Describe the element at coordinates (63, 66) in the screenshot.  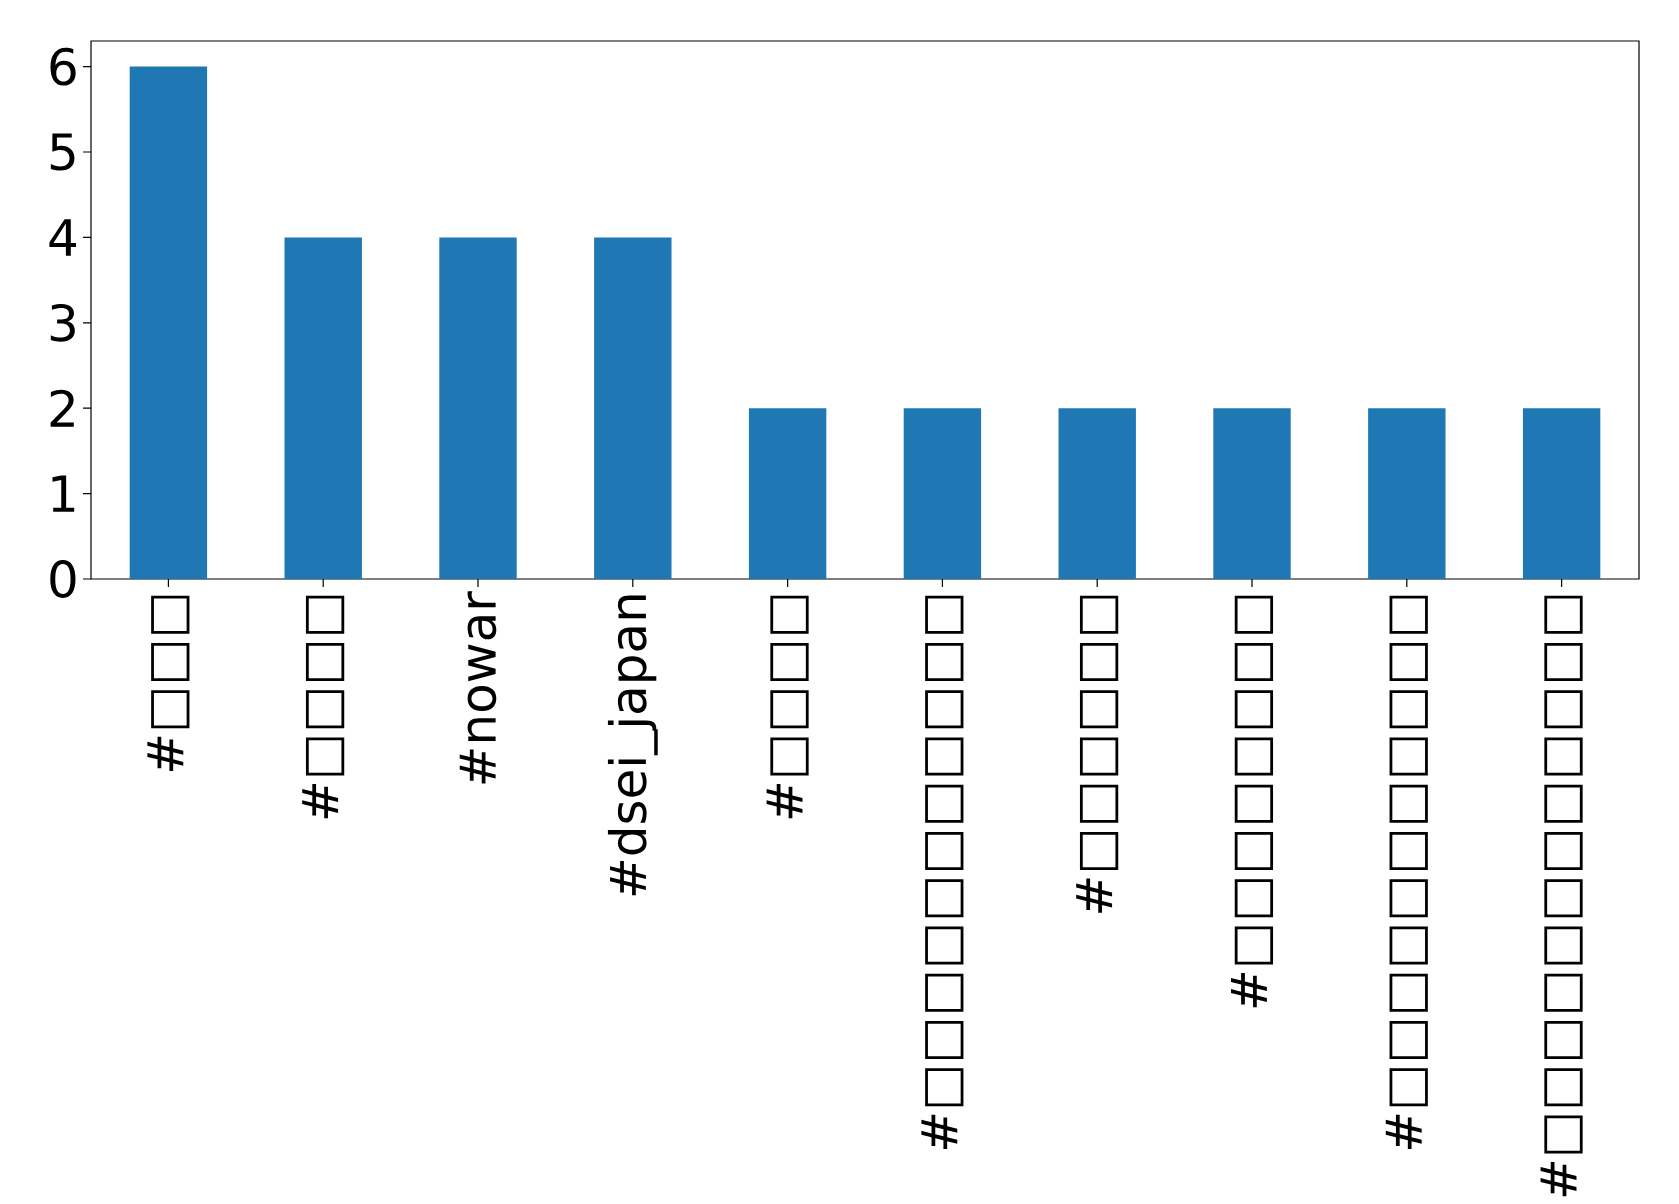
I see `y-tick-label: 6` at that location.